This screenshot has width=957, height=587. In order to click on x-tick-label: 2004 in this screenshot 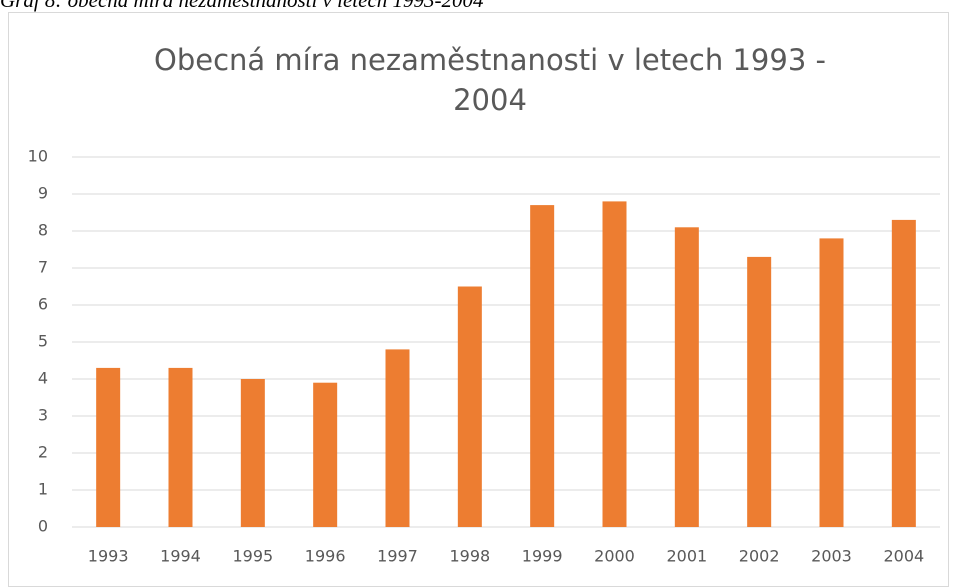, I will do `click(903, 556)`.